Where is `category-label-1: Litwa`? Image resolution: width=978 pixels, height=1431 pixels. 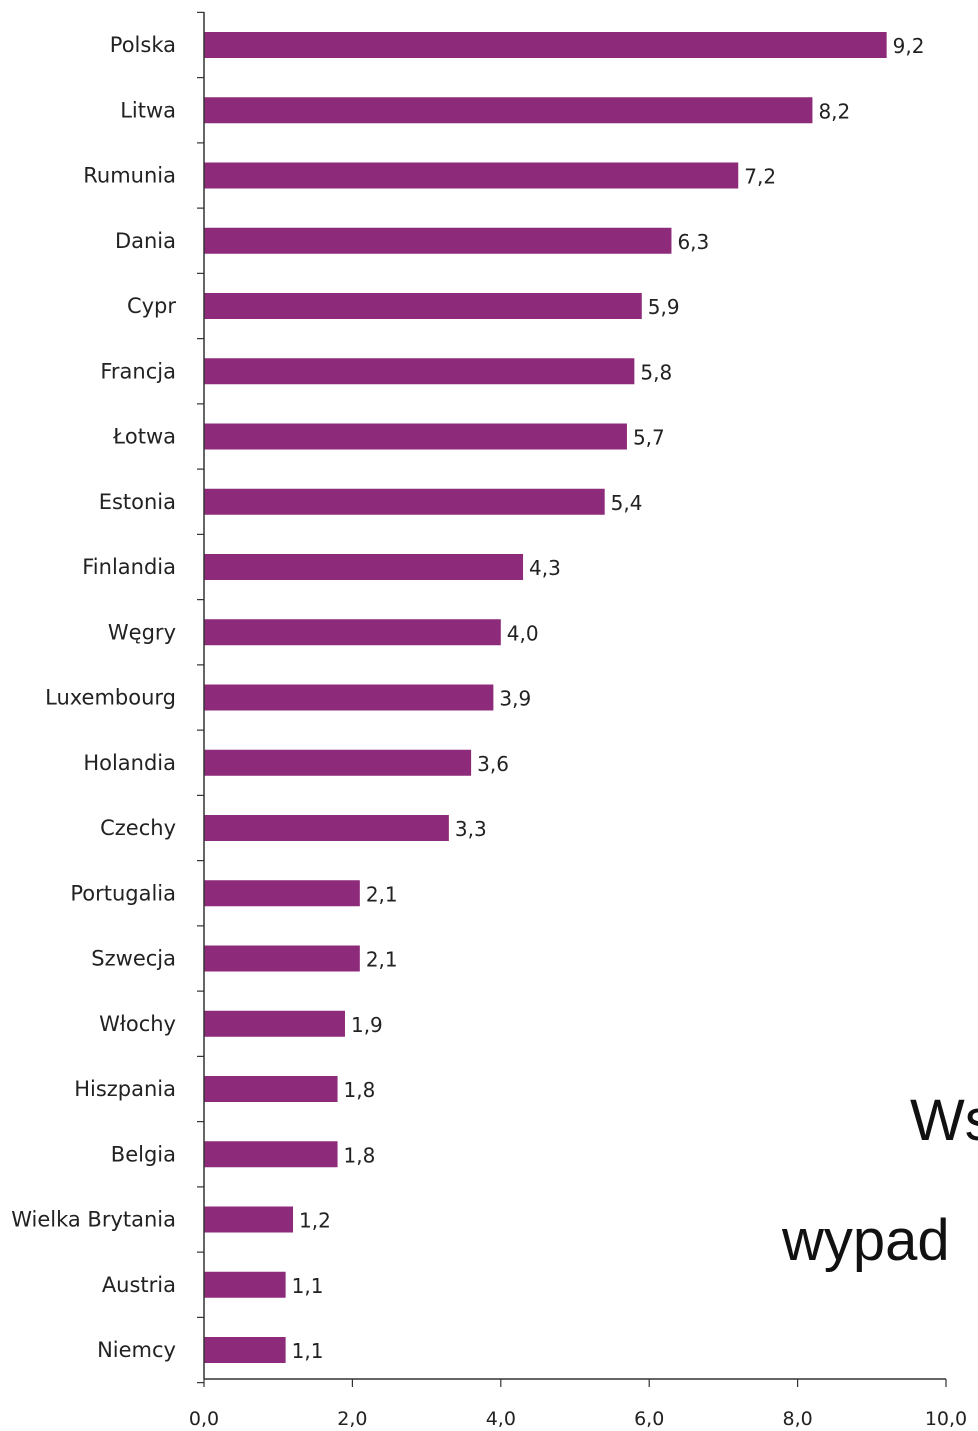
category-label-1: Litwa is located at coordinates (148, 110).